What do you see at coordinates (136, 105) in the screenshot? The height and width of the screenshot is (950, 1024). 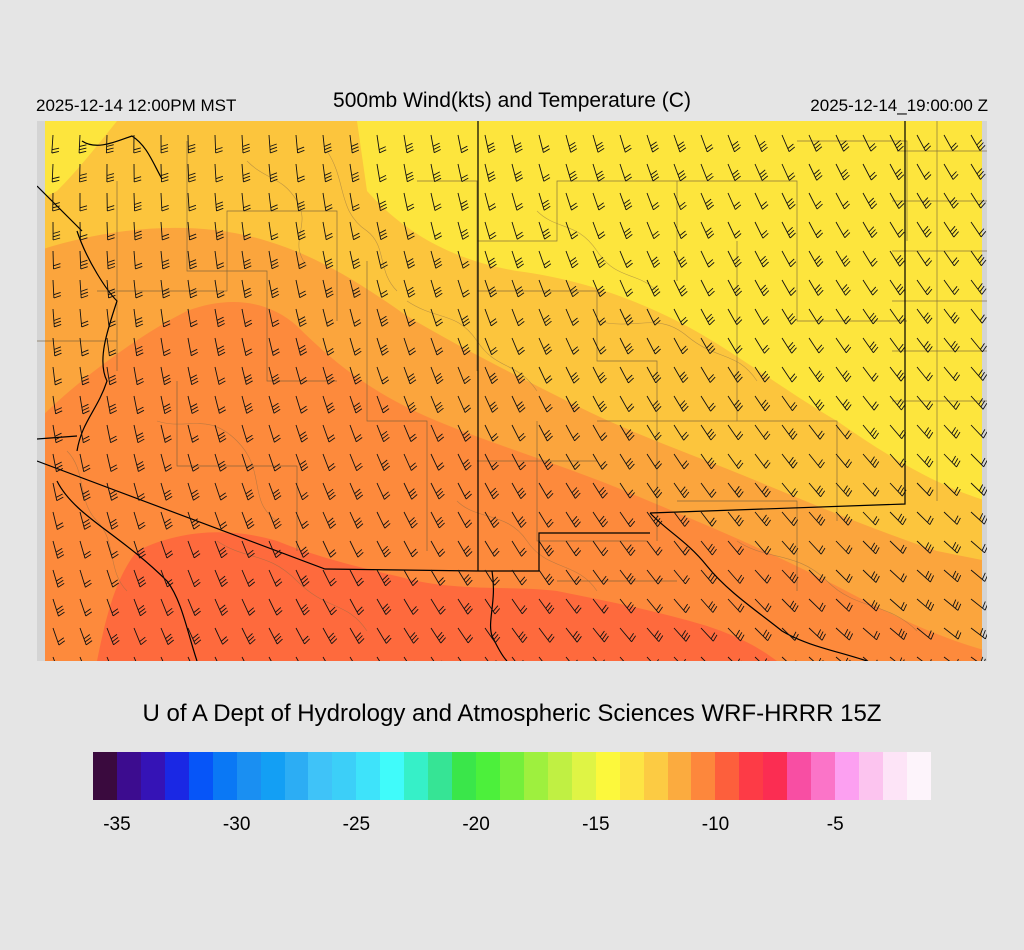 I see `valid-time-local: 2025-12-14 12:00PM MST` at bounding box center [136, 105].